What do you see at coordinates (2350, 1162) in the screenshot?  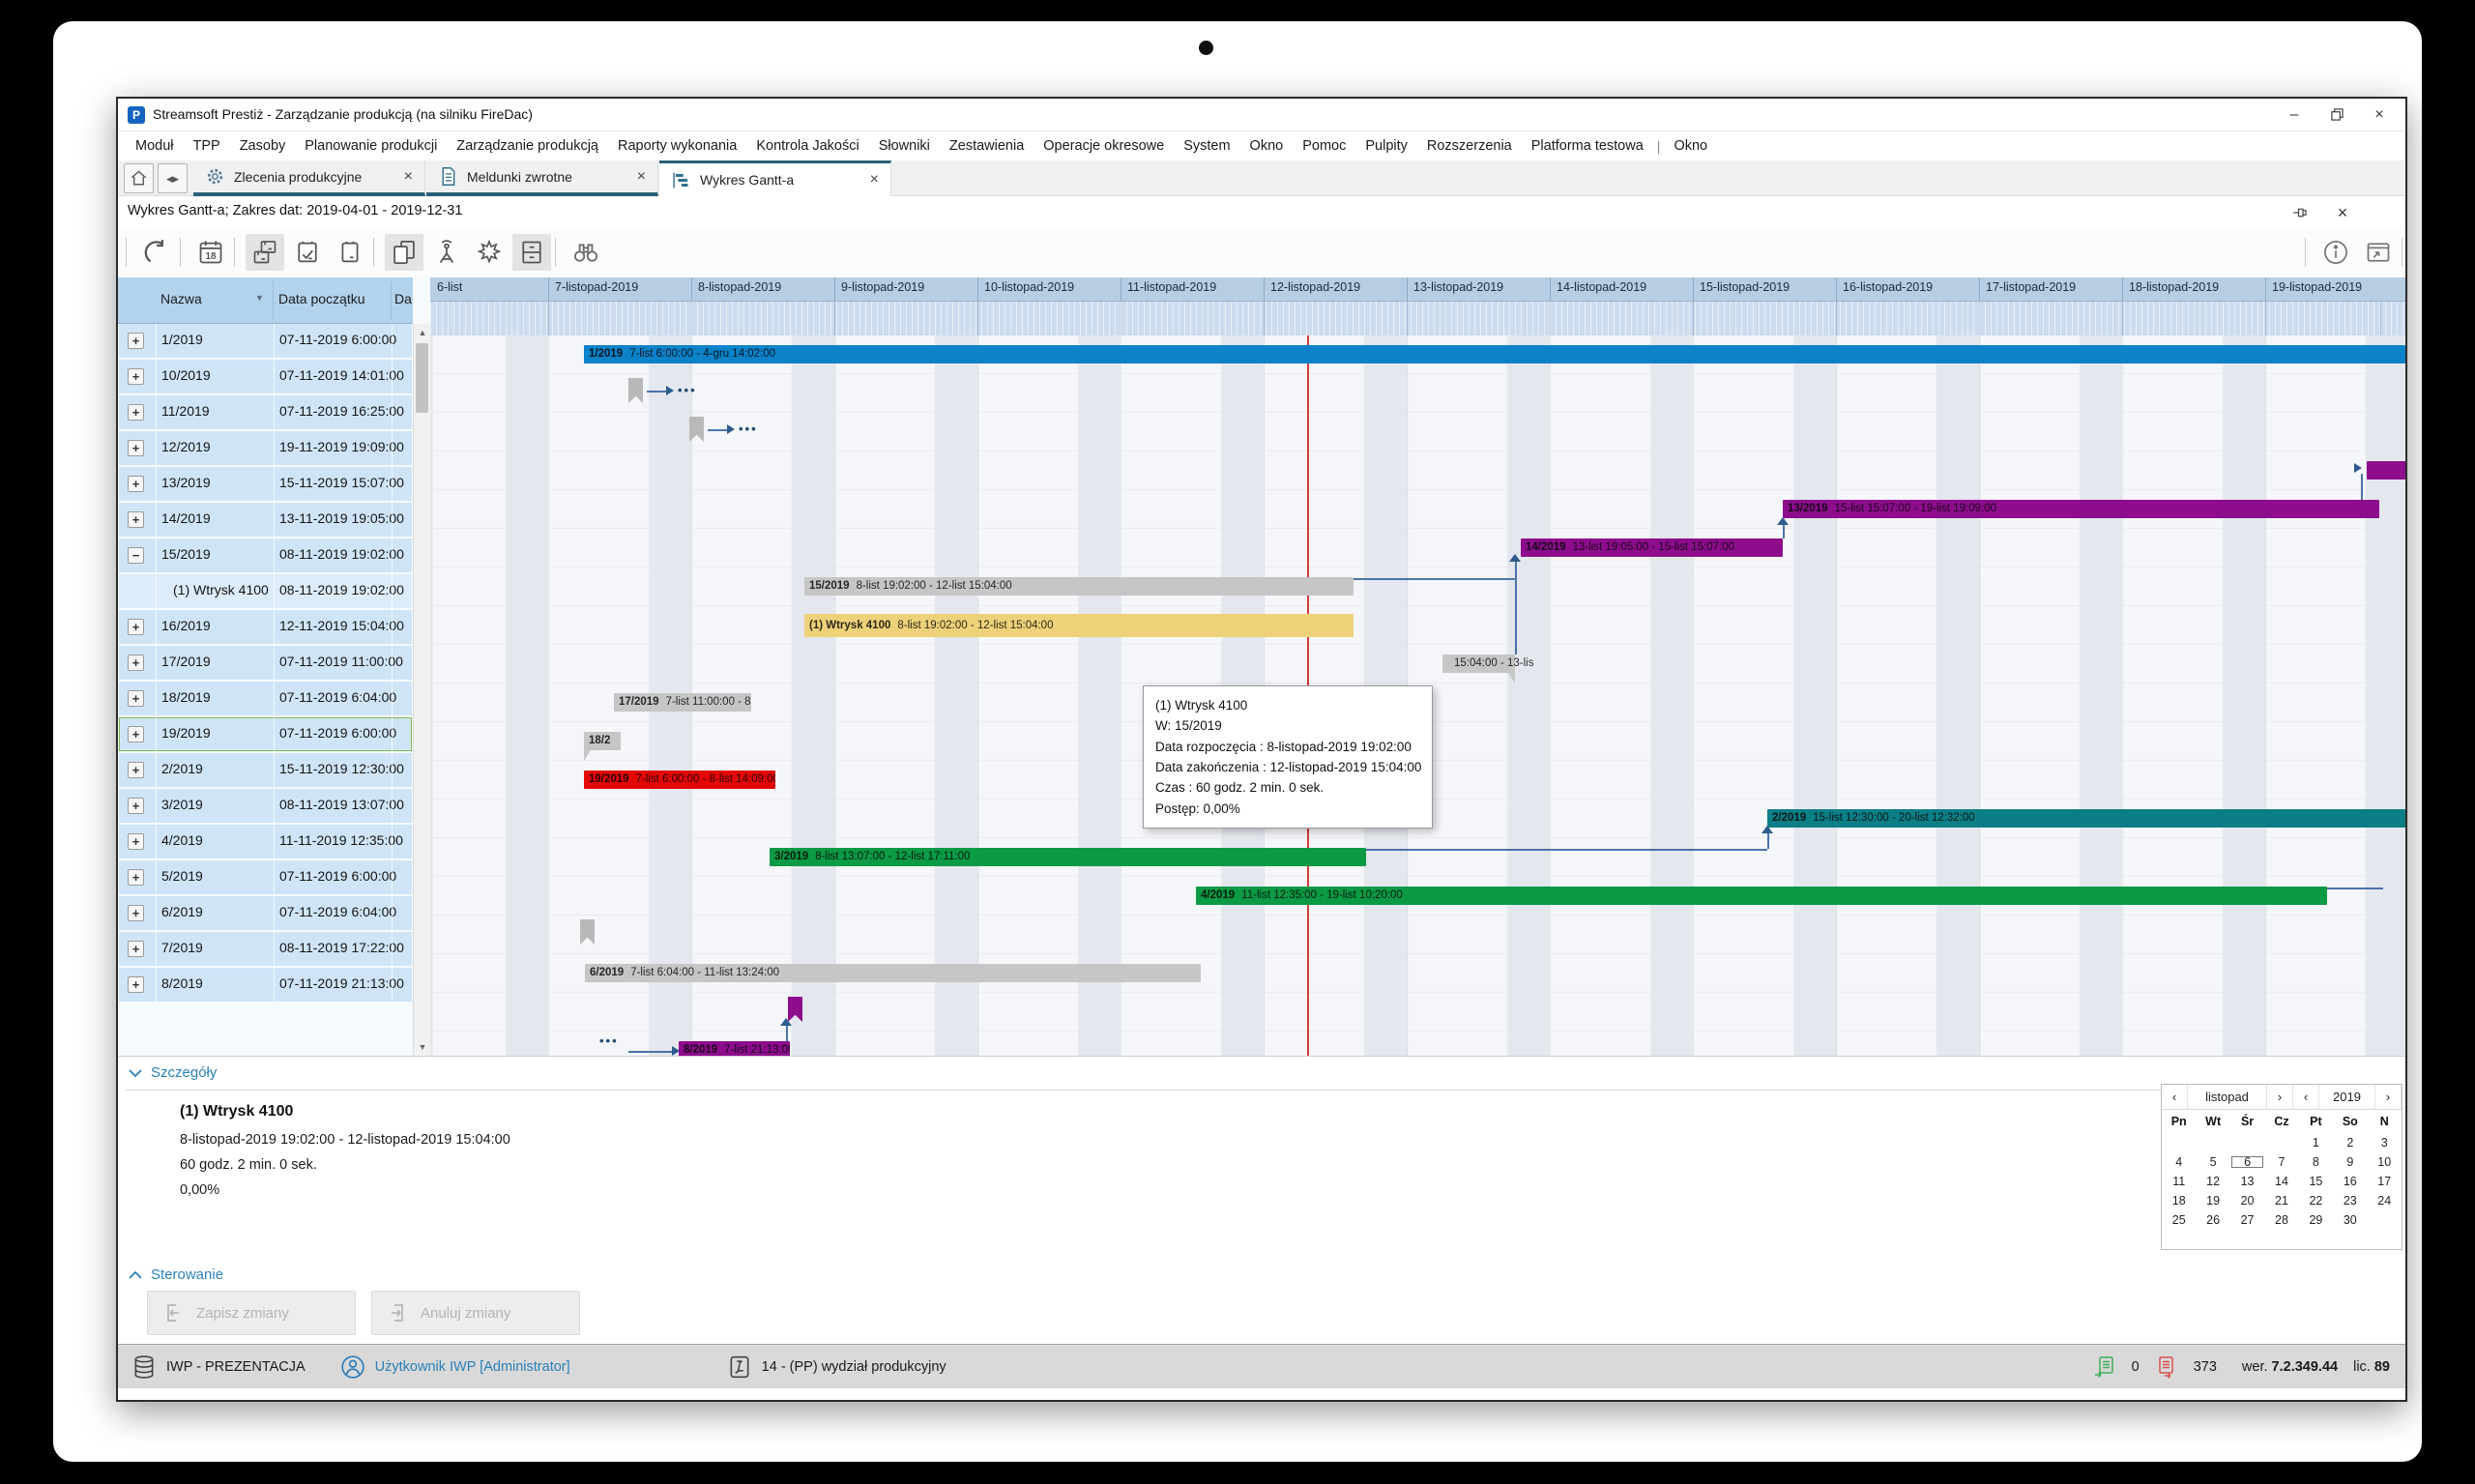 I see `calendar-day-cell: 9` at bounding box center [2350, 1162].